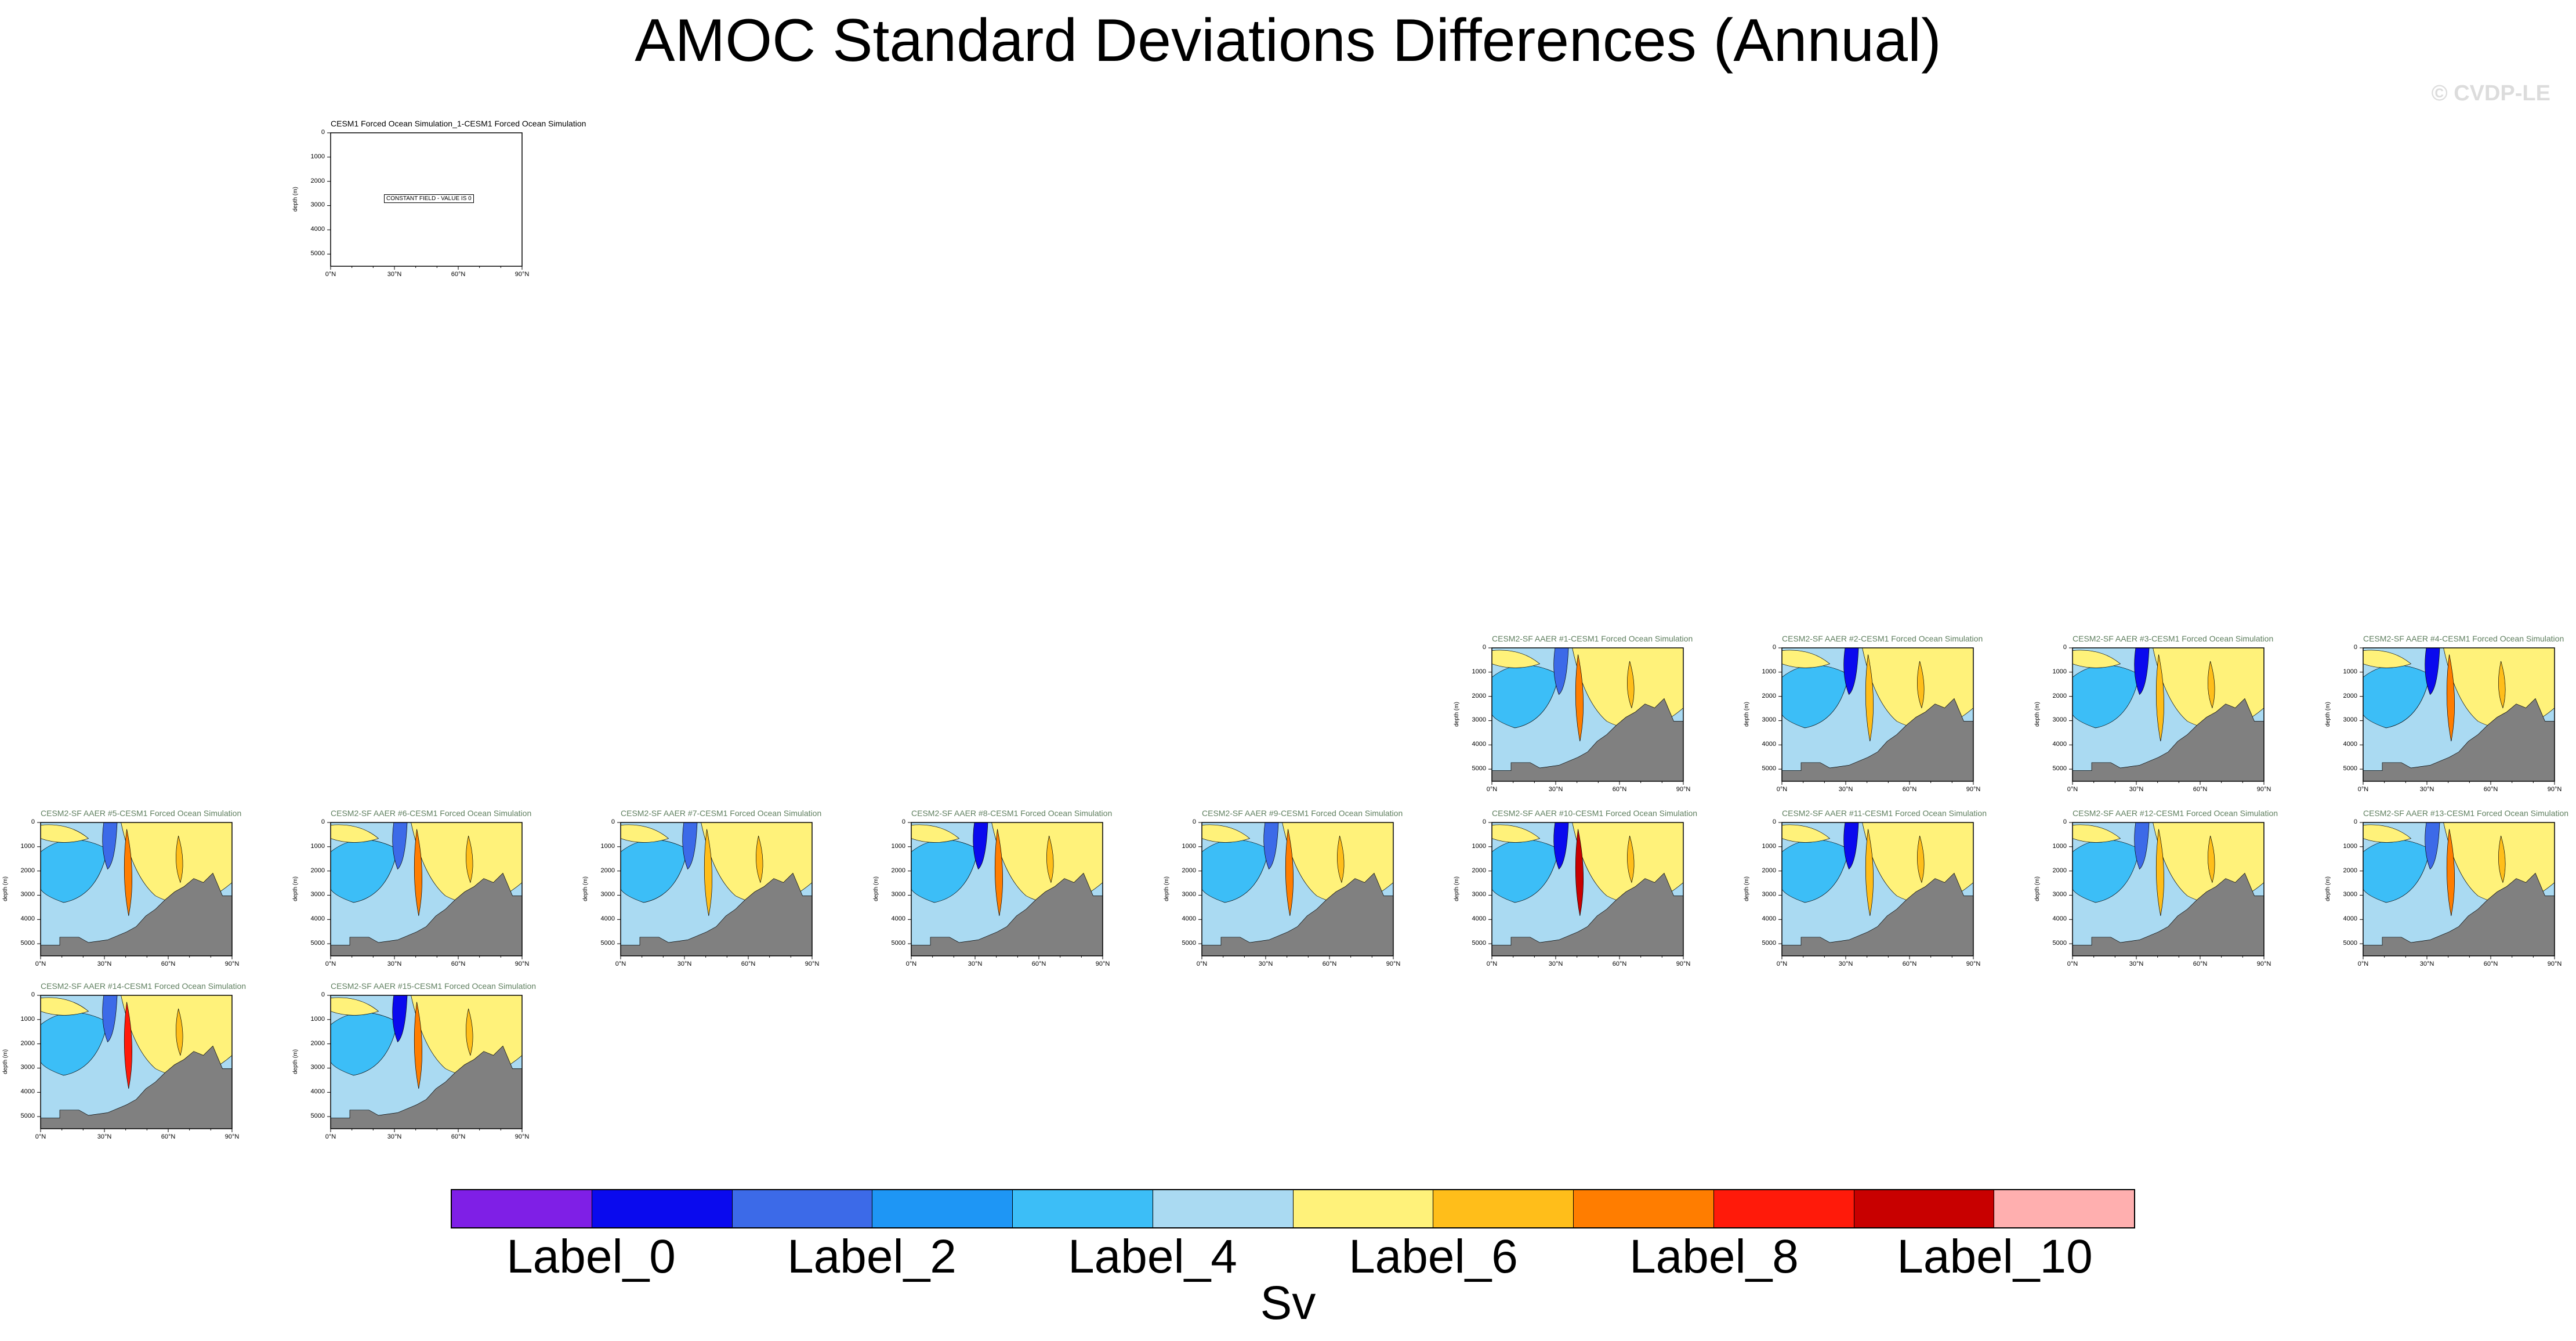 The height and width of the screenshot is (1341, 2576). I want to click on colorbar-label: Label_4, so click(1153, 1256).